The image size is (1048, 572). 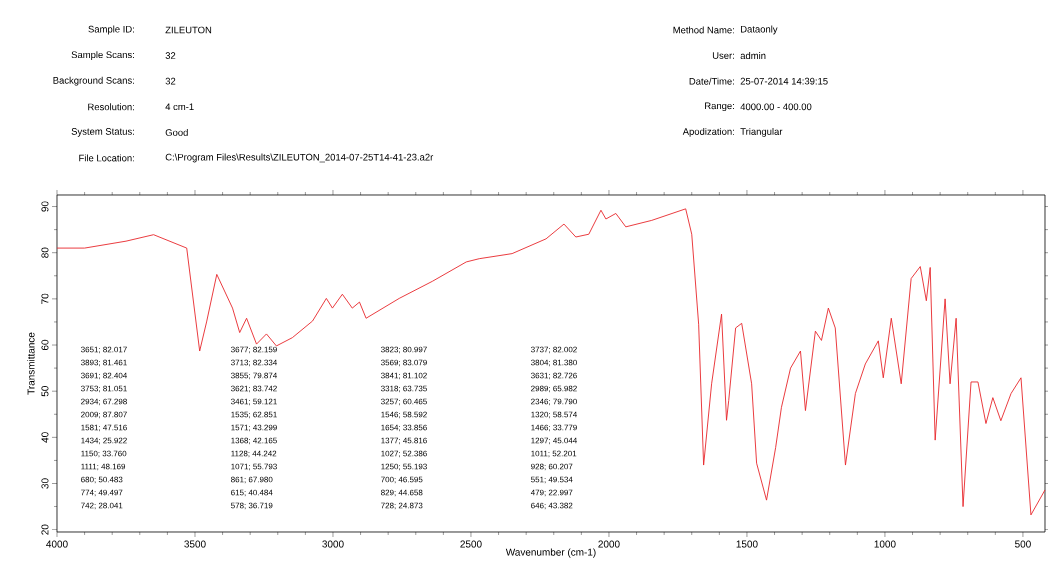 What do you see at coordinates (102, 132) in the screenshot?
I see `text: System Status:` at bounding box center [102, 132].